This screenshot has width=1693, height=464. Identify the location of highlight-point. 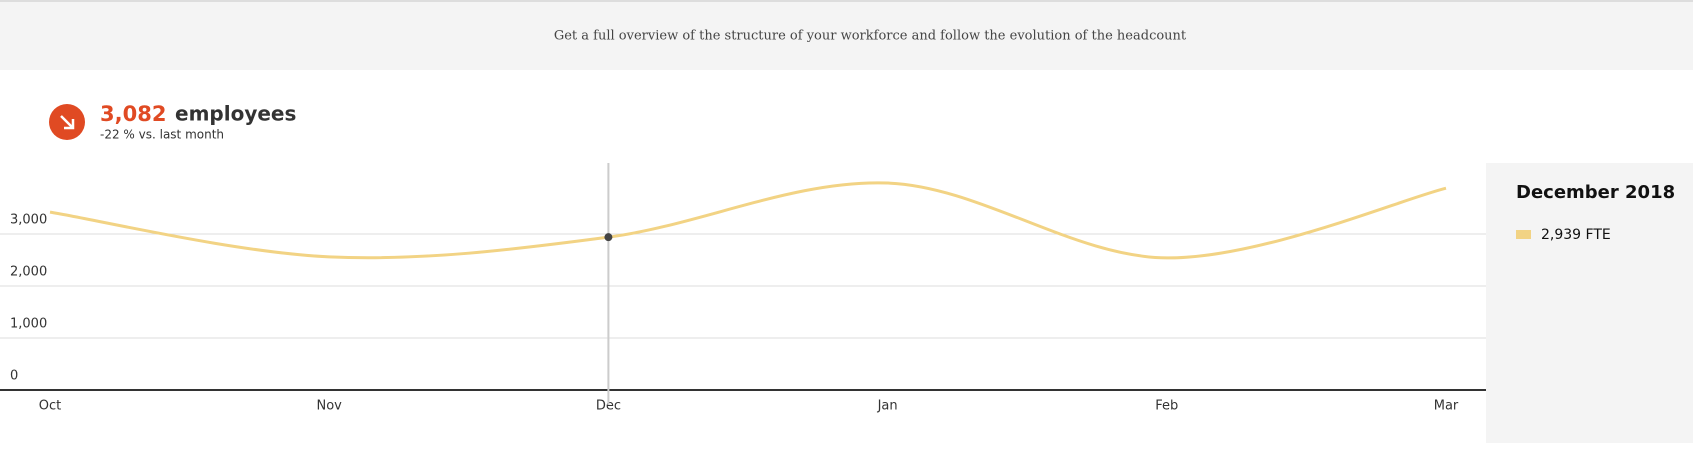
(608, 237).